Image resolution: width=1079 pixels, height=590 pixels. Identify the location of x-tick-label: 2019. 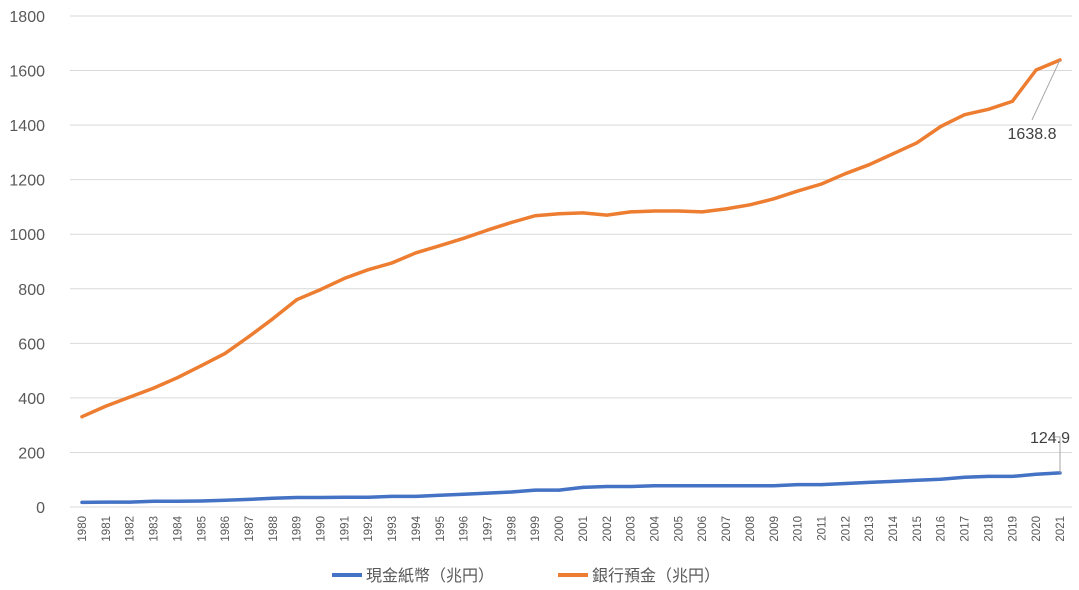
(1013, 529).